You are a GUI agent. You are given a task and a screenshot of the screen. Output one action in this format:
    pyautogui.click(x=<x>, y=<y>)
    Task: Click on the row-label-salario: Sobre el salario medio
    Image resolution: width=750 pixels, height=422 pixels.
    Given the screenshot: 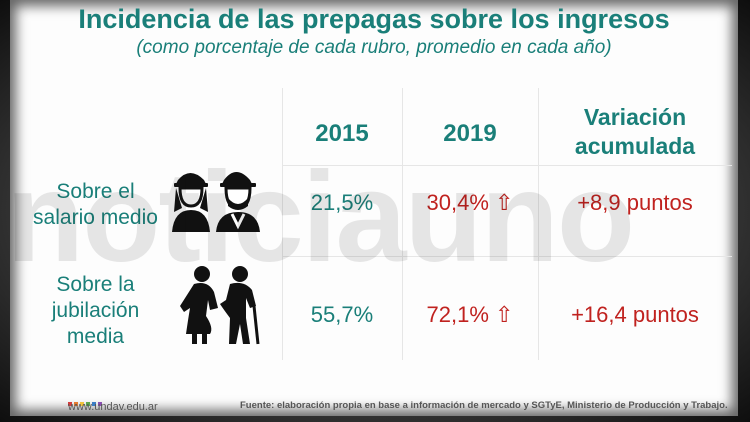 What is the action you would take?
    pyautogui.click(x=95, y=205)
    